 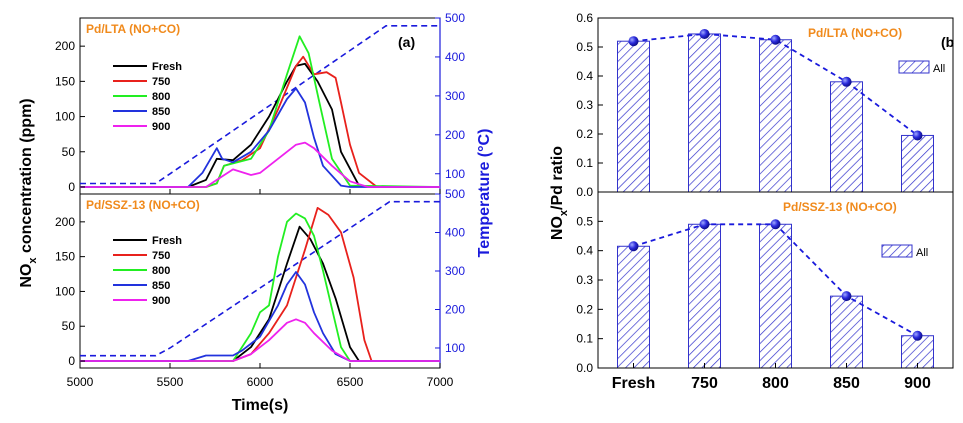 What do you see at coordinates (633, 116) in the screenshot?
I see `bar-fresh` at bounding box center [633, 116].